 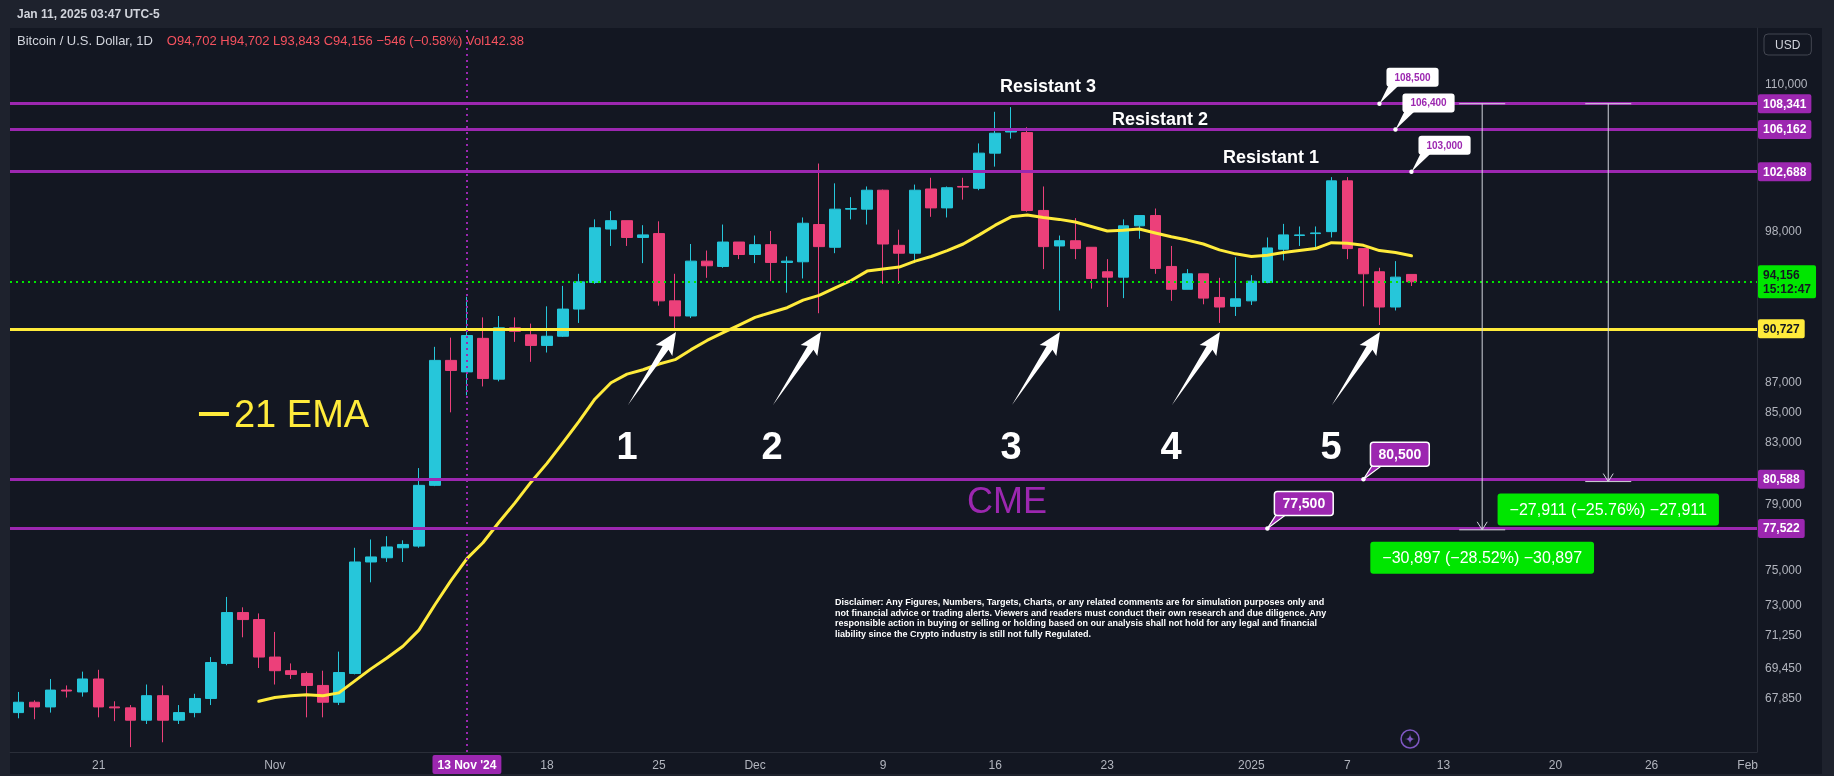 What do you see at coordinates (1271, 156) in the screenshot?
I see `annotation: Resistant 1` at bounding box center [1271, 156].